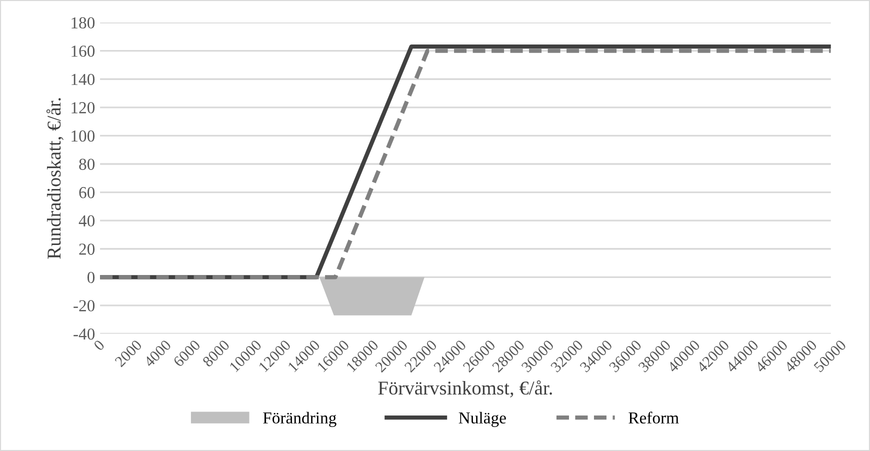 This screenshot has height=451, width=870. What do you see at coordinates (482, 419) in the screenshot?
I see `legend-label: Nuläge` at bounding box center [482, 419].